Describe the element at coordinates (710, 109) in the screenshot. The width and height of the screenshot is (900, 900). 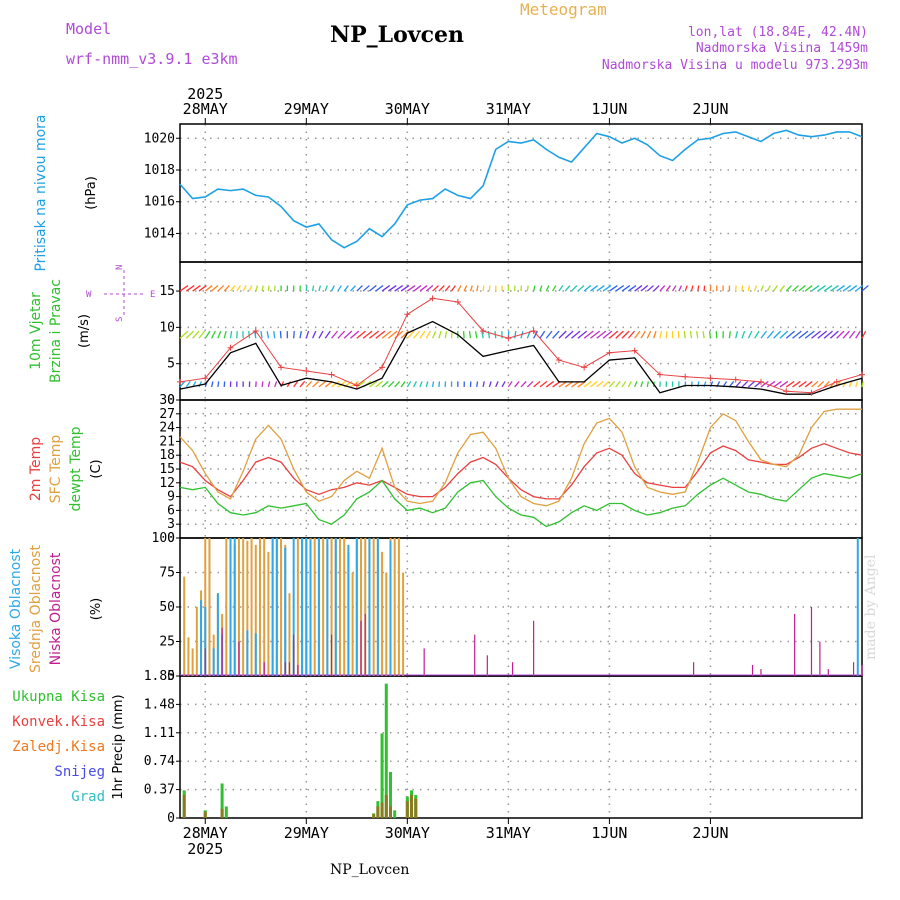
I see `x-day-label-top: 2JUN` at that location.